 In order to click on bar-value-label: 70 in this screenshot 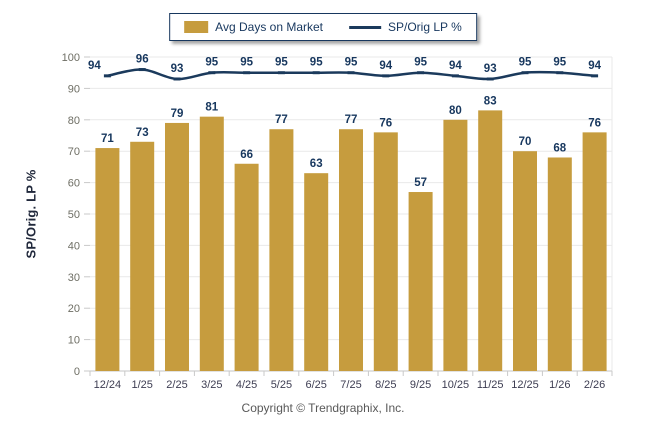, I will do `click(525, 142)`.